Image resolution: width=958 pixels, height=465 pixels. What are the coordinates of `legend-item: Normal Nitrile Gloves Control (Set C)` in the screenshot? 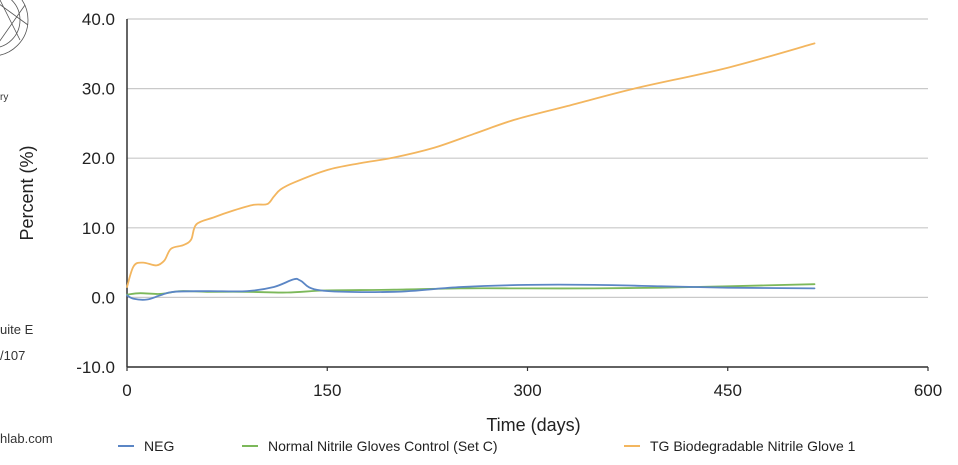 It's located at (370, 446).